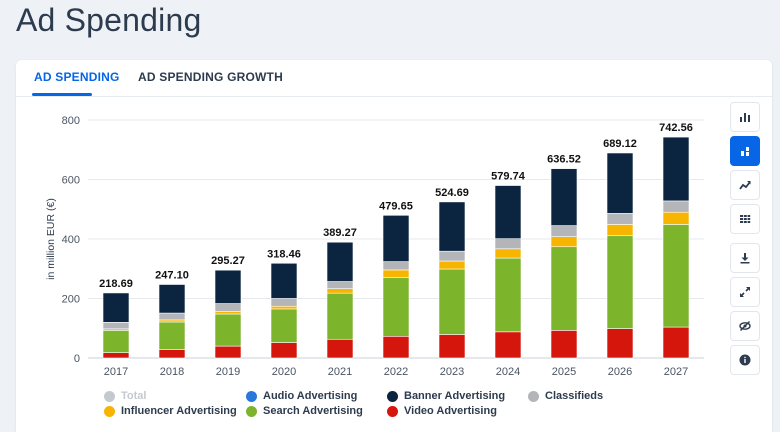  I want to click on y-tick-label: 0, so click(77, 359).